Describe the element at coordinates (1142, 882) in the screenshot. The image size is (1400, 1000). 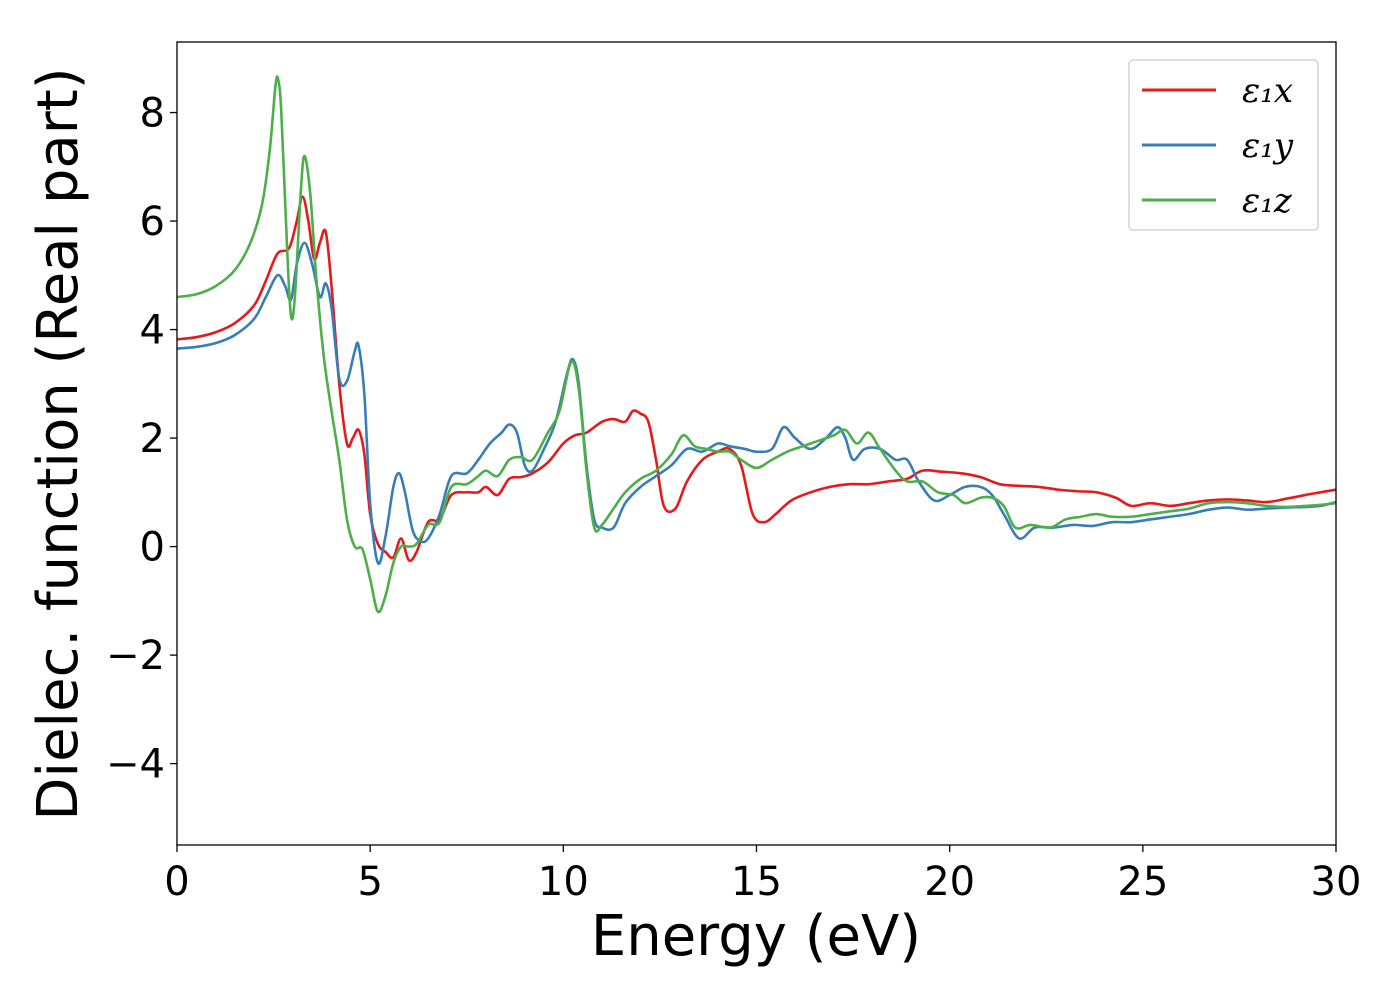
I see `x-tick-label: 25` at that location.